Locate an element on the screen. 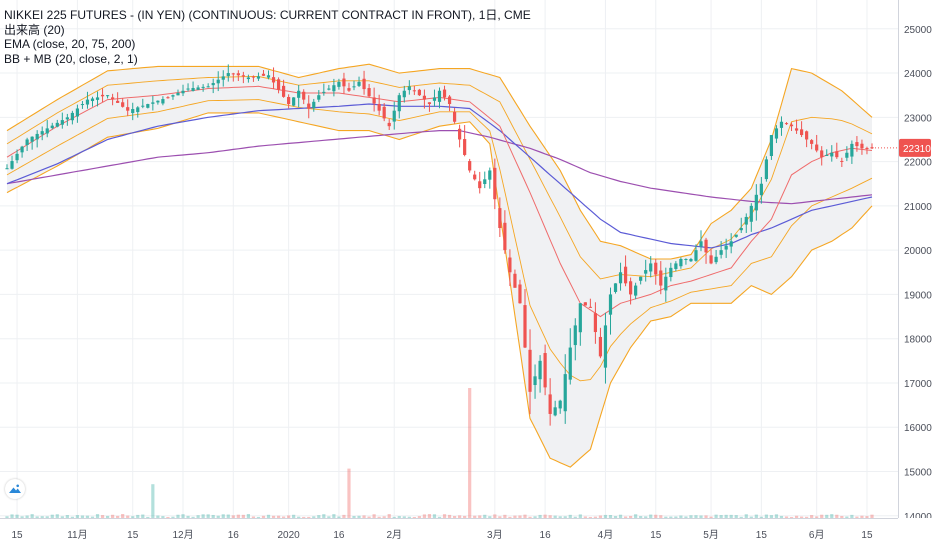 The height and width of the screenshot is (550, 932). time-tick-label: 6月 is located at coordinates (817, 535).